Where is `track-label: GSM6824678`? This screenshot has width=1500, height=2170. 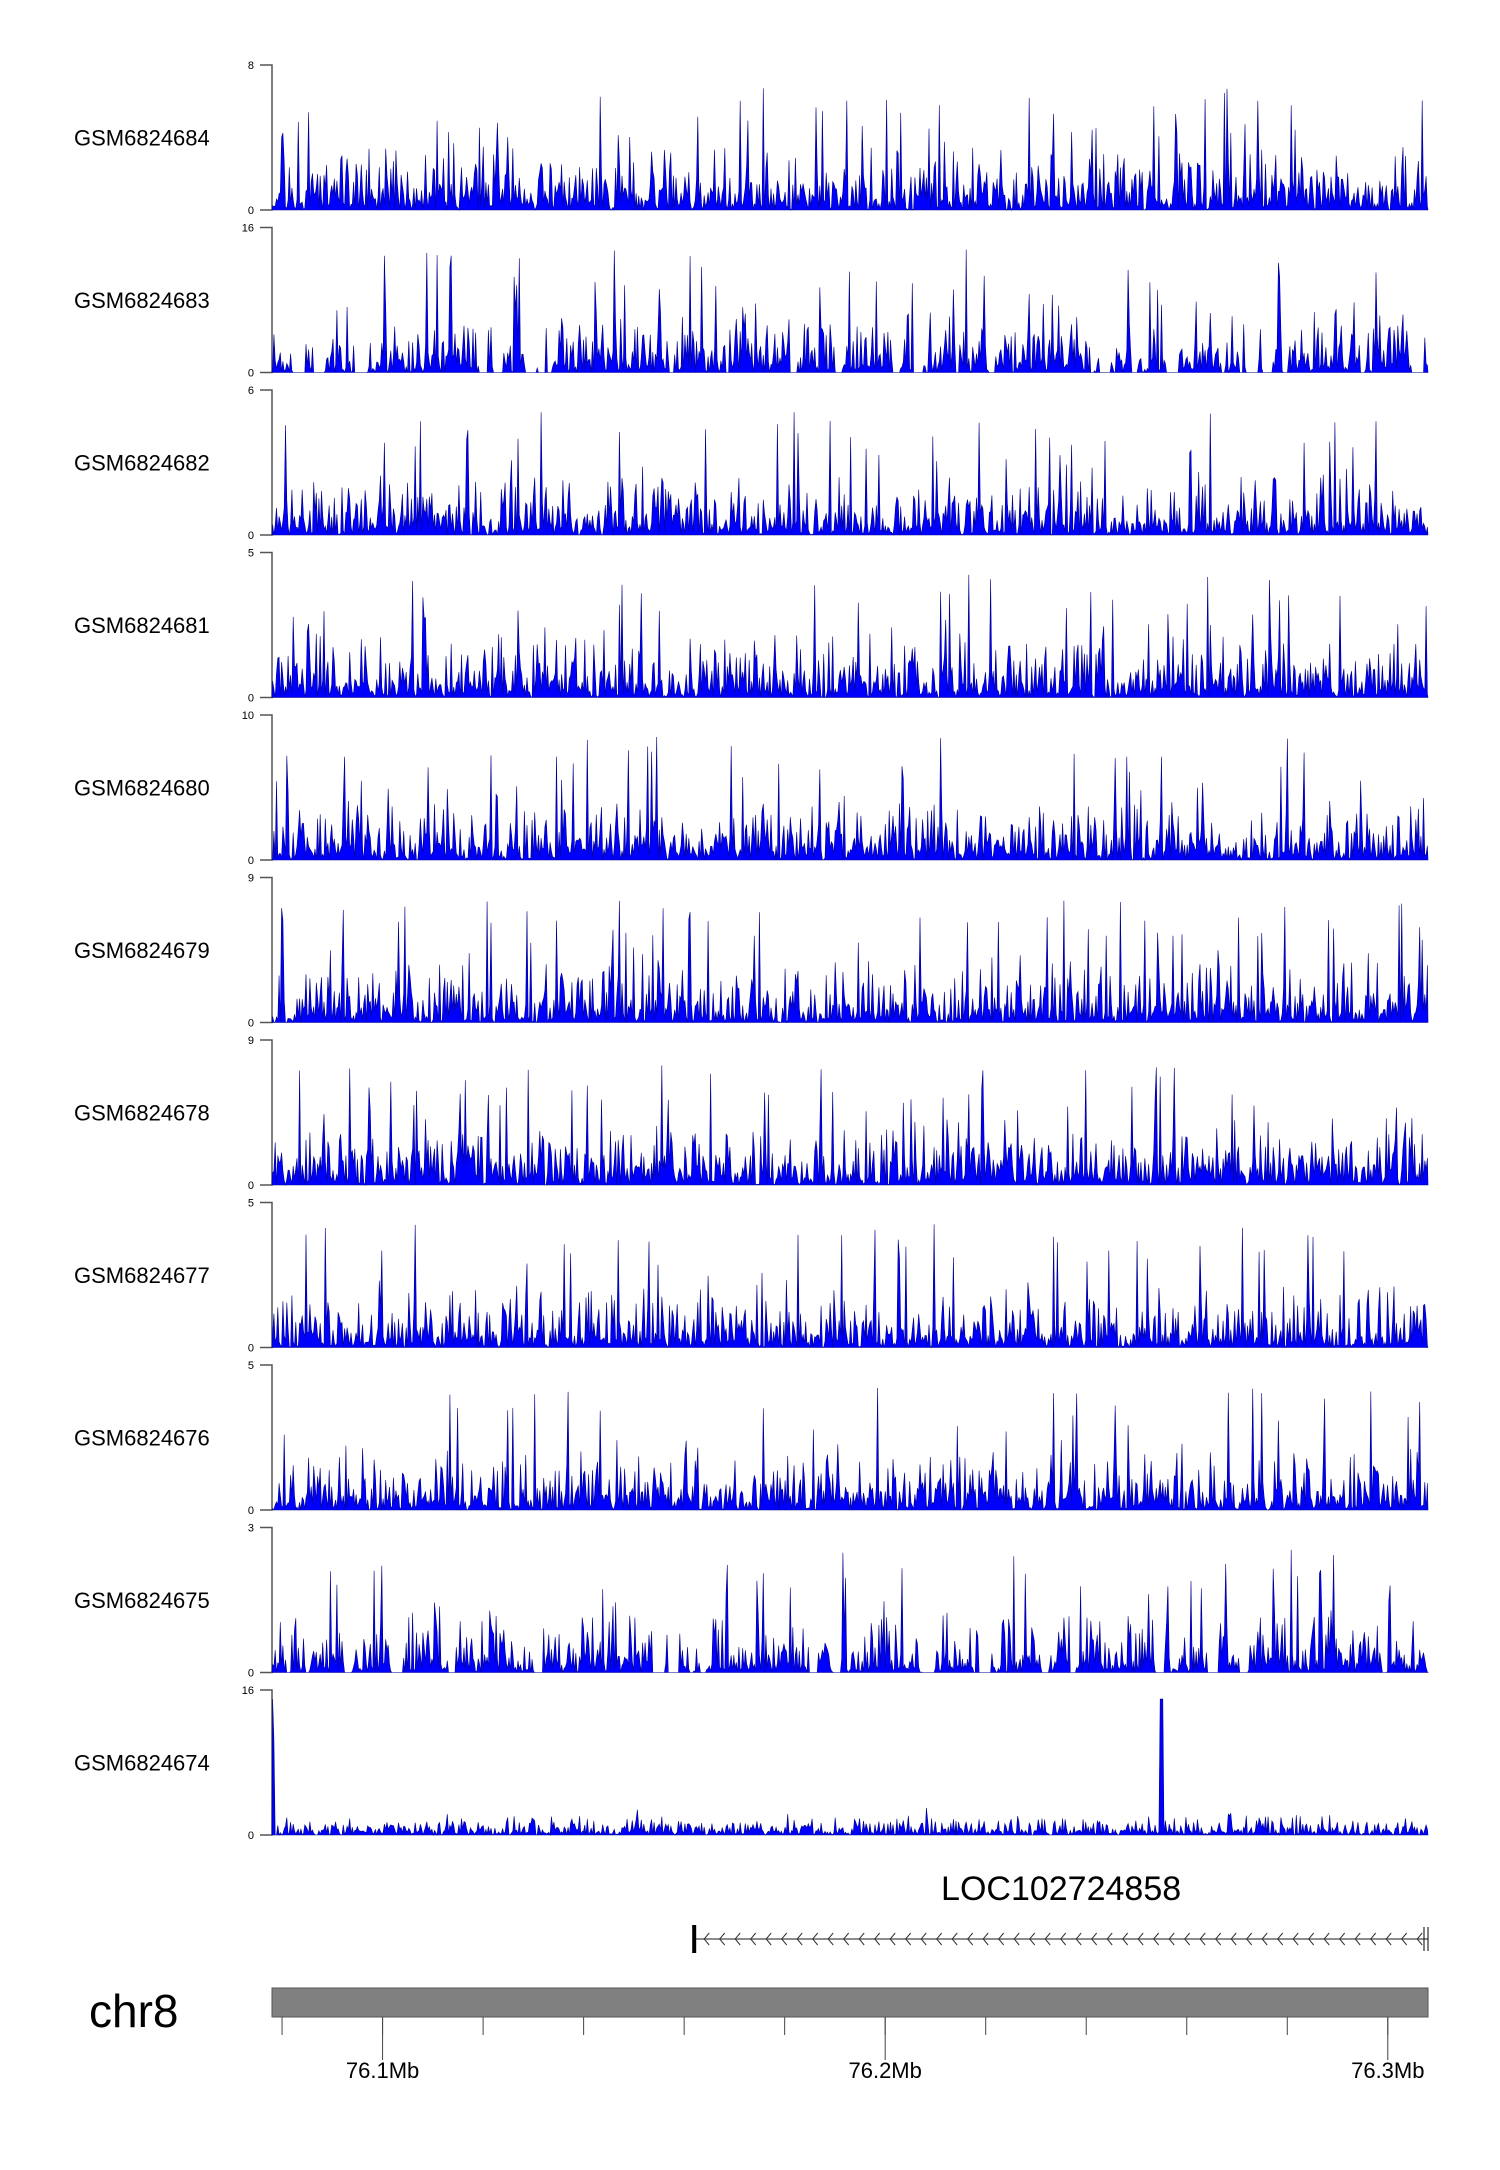
track-label: GSM6824678 is located at coordinates (142, 1113).